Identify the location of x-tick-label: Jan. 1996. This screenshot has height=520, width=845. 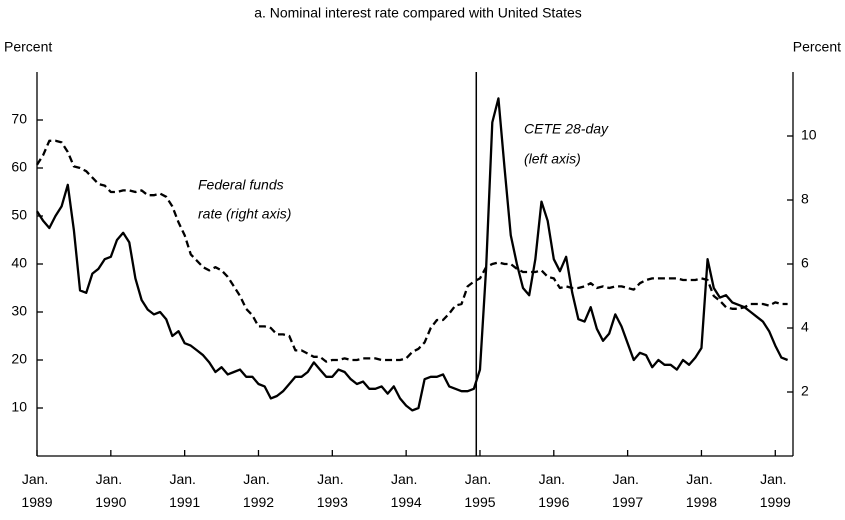
(553, 490).